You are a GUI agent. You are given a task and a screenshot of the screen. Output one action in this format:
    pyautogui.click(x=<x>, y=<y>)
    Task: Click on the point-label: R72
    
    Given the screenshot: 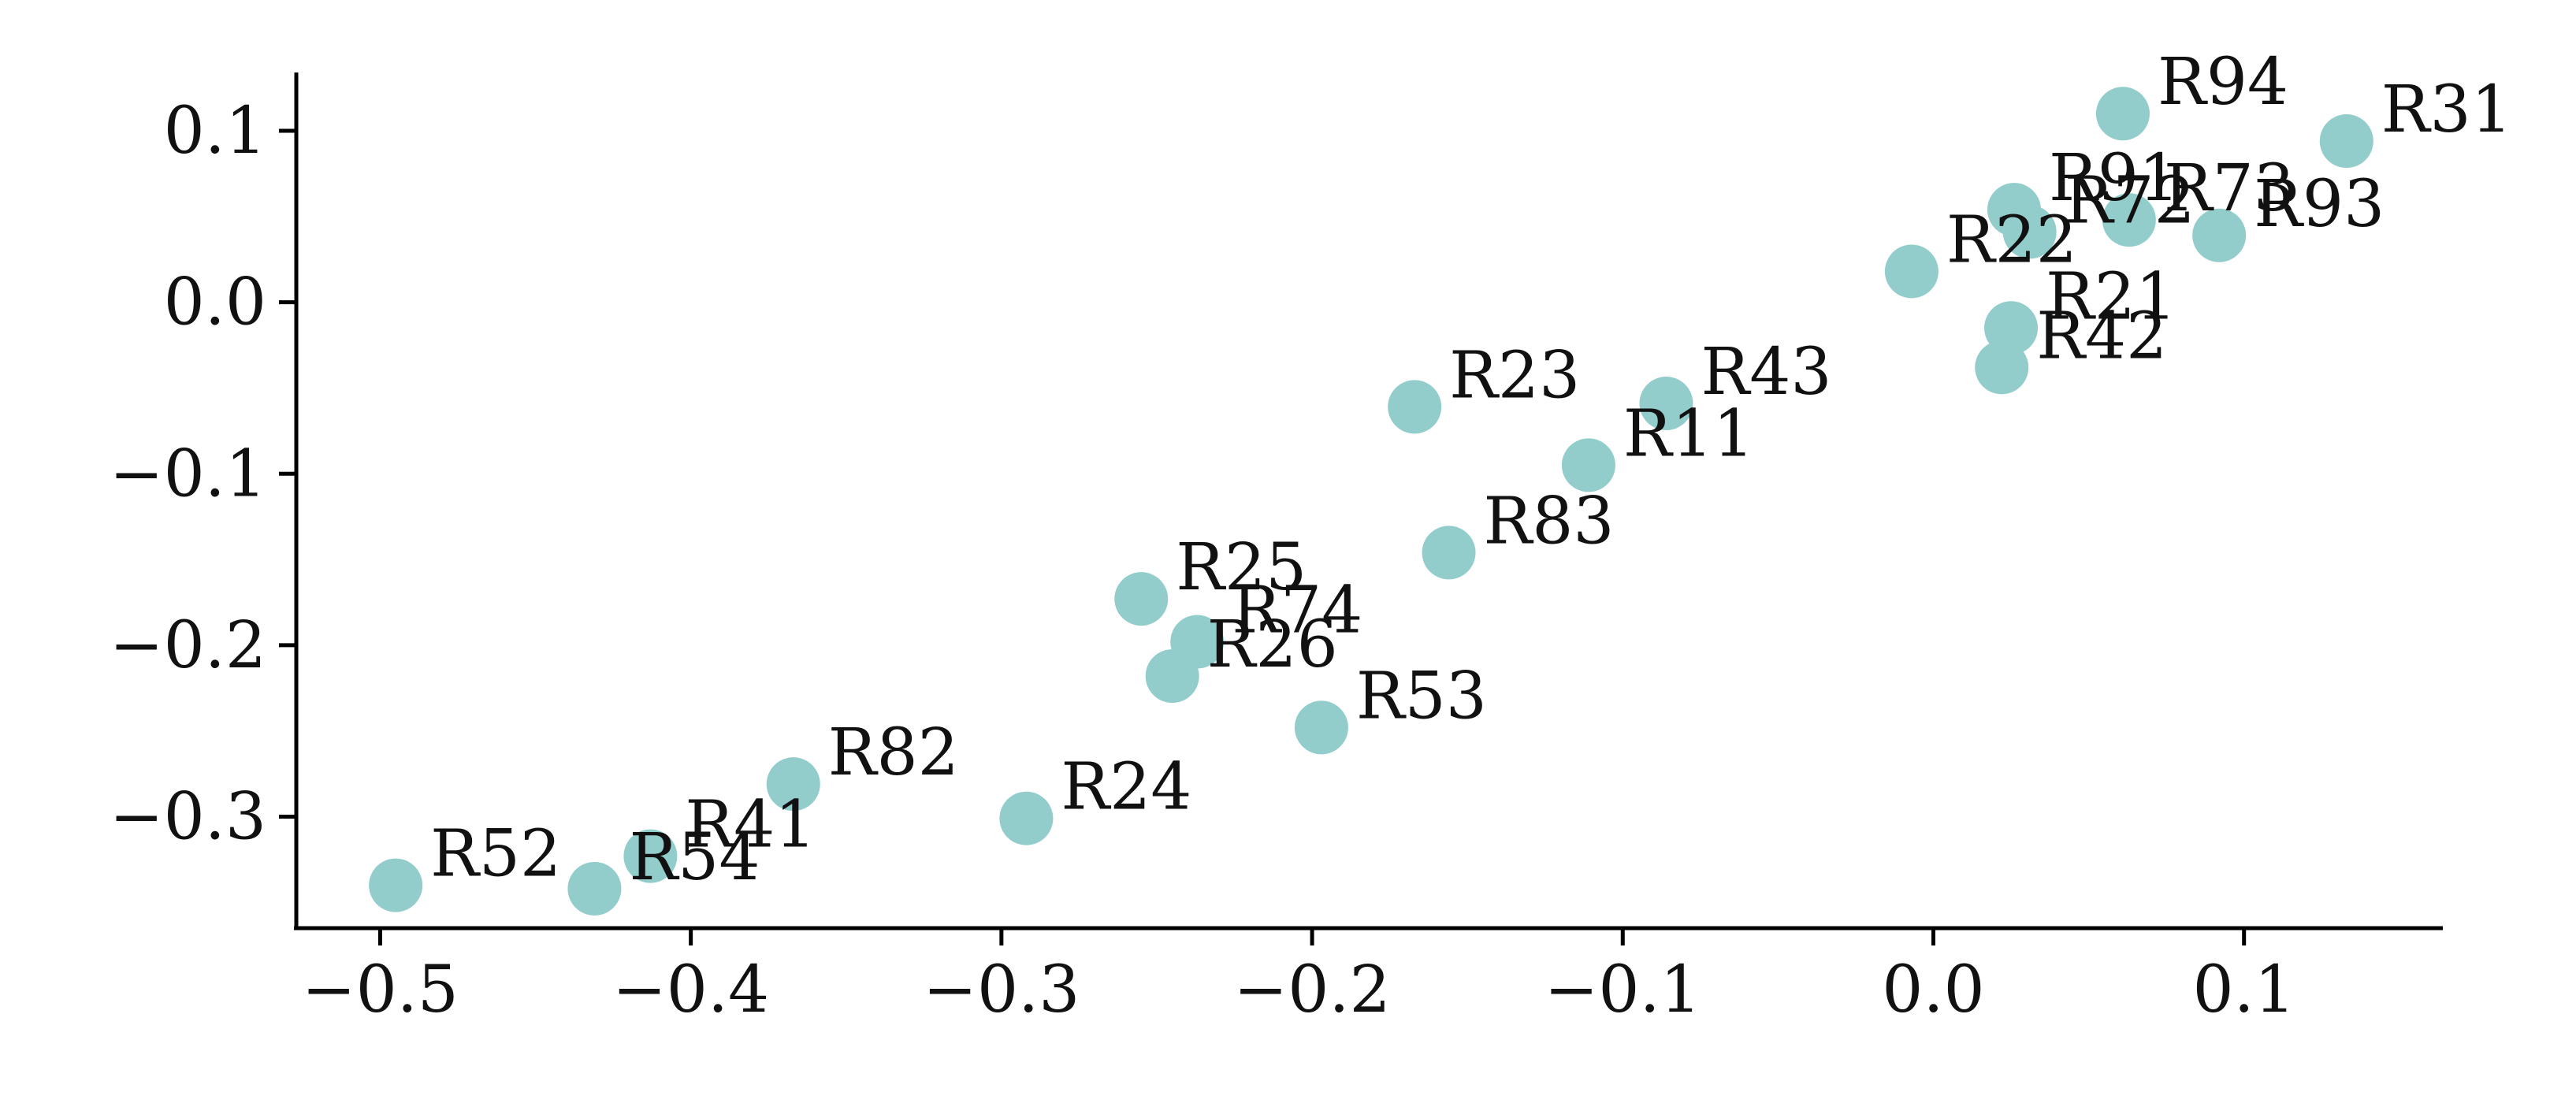 What is the action you would take?
    pyautogui.click(x=2130, y=200)
    